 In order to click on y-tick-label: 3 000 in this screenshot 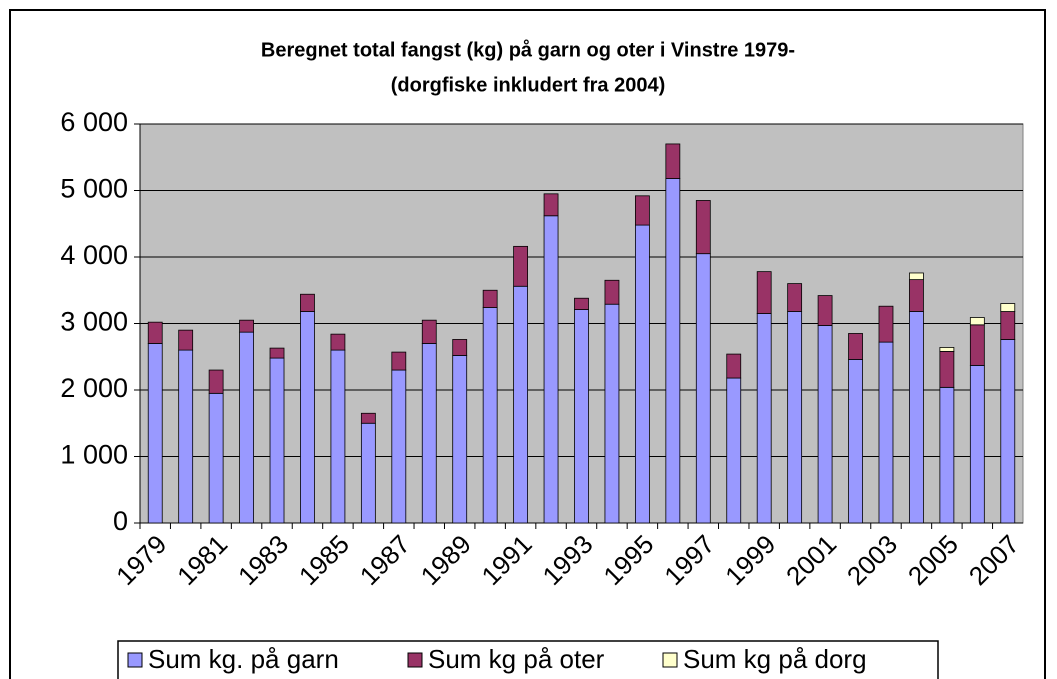, I will do `click(94, 322)`.